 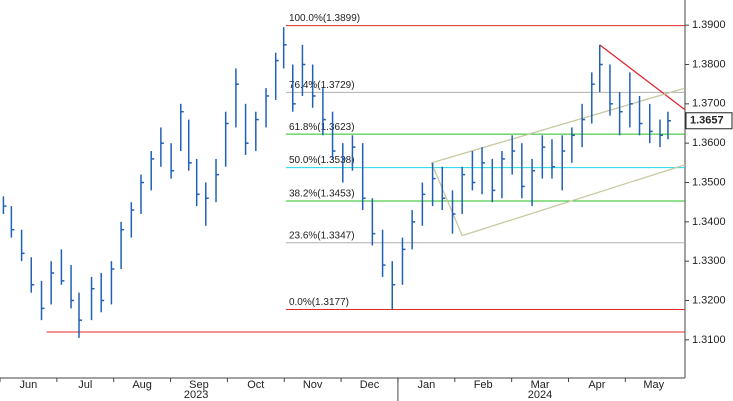 What do you see at coordinates (709, 222) in the screenshot?
I see `y-tick-label: 1.3400` at bounding box center [709, 222].